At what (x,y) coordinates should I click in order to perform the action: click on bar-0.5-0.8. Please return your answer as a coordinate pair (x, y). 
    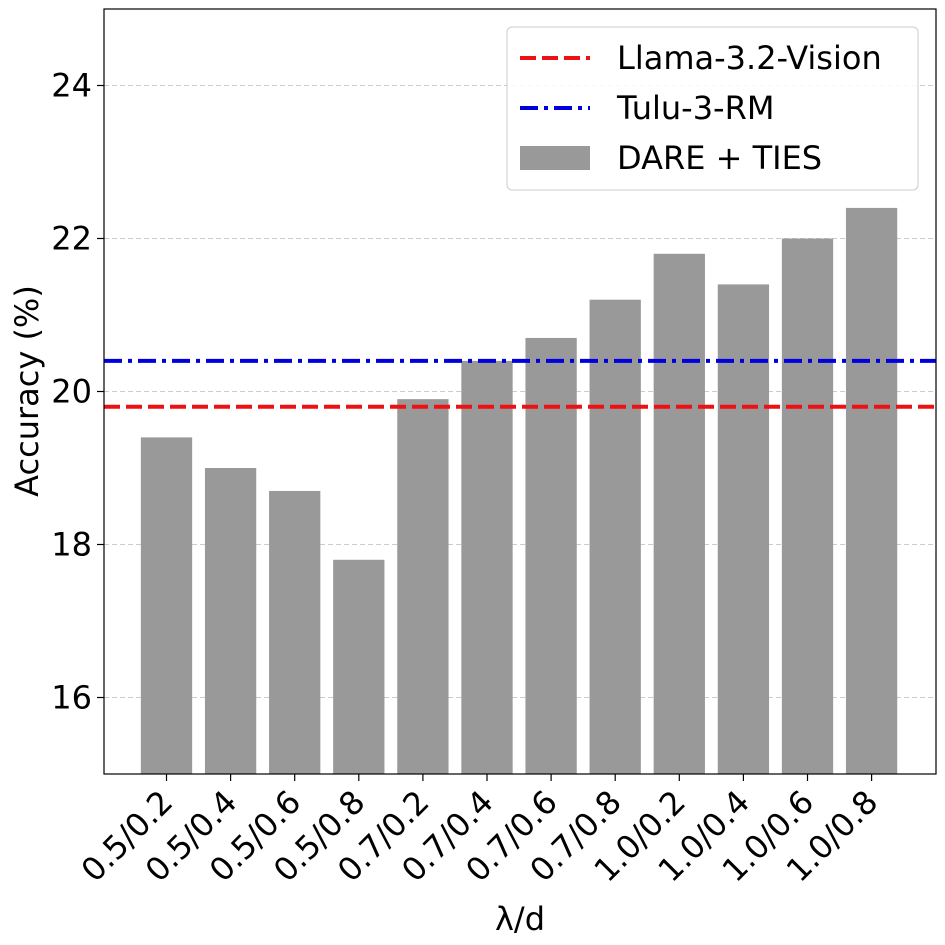
    Looking at the image, I should click on (359, 666).